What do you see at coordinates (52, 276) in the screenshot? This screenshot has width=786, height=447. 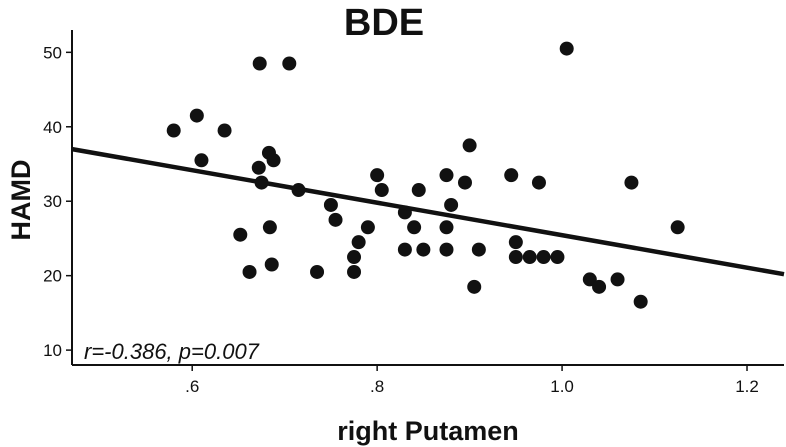 I see `y-tick-label: 20` at bounding box center [52, 276].